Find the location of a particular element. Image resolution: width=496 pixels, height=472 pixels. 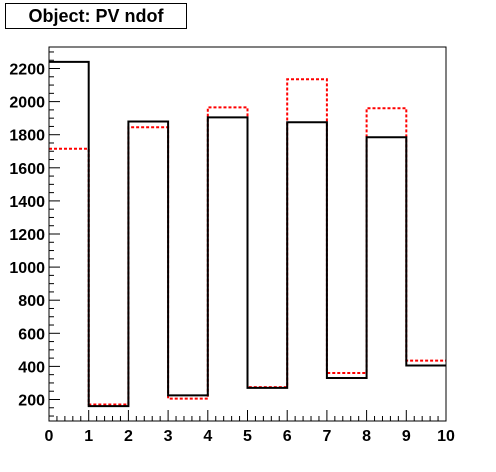

x-tick-label: 4 is located at coordinates (207, 436).